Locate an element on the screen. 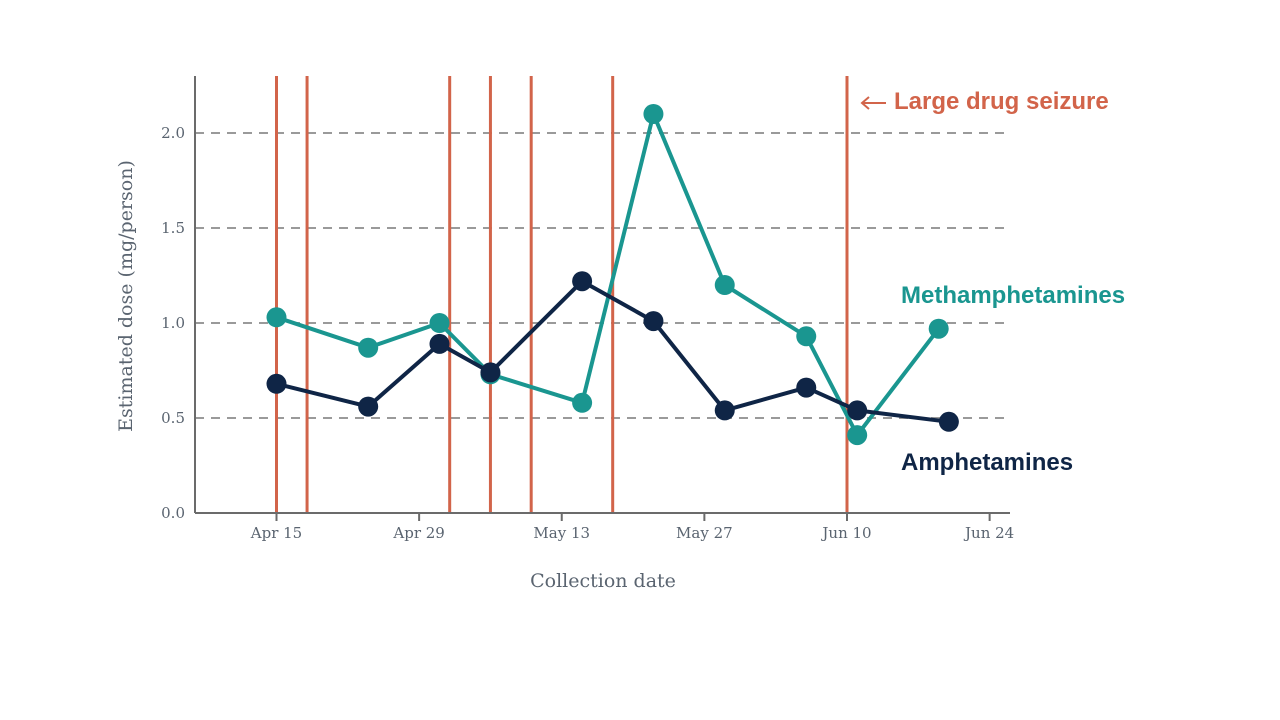 This screenshot has width=1280, height=720. annotation-large-drug-seizure: Large drug seizure is located at coordinates (984, 101).